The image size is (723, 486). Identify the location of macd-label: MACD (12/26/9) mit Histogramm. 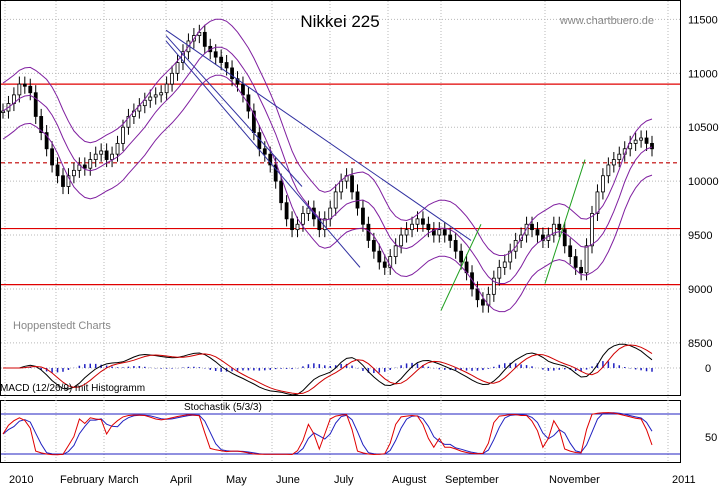
(72, 388).